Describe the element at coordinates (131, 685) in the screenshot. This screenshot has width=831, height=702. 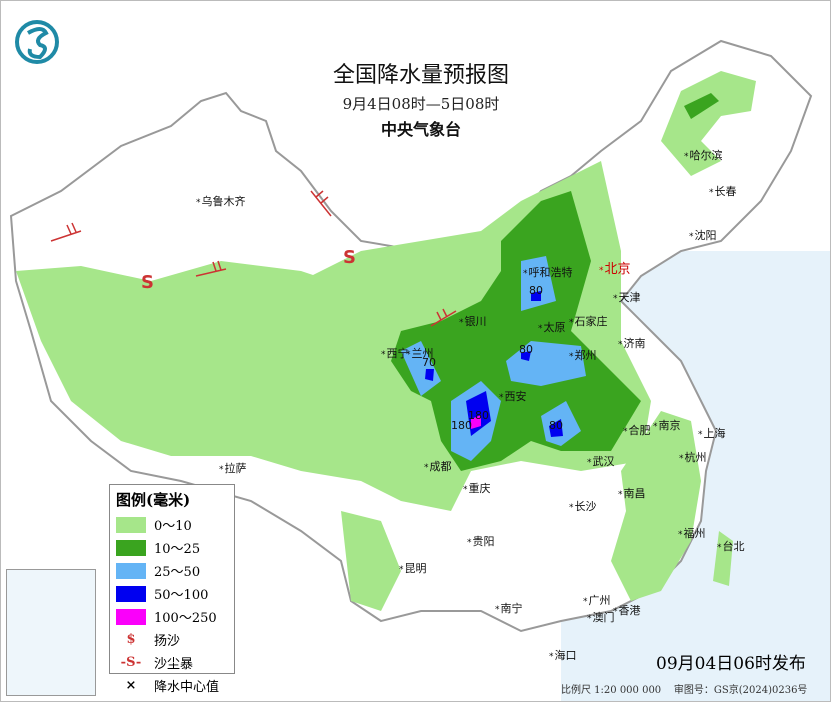
I see `cross-icon: ×` at that location.